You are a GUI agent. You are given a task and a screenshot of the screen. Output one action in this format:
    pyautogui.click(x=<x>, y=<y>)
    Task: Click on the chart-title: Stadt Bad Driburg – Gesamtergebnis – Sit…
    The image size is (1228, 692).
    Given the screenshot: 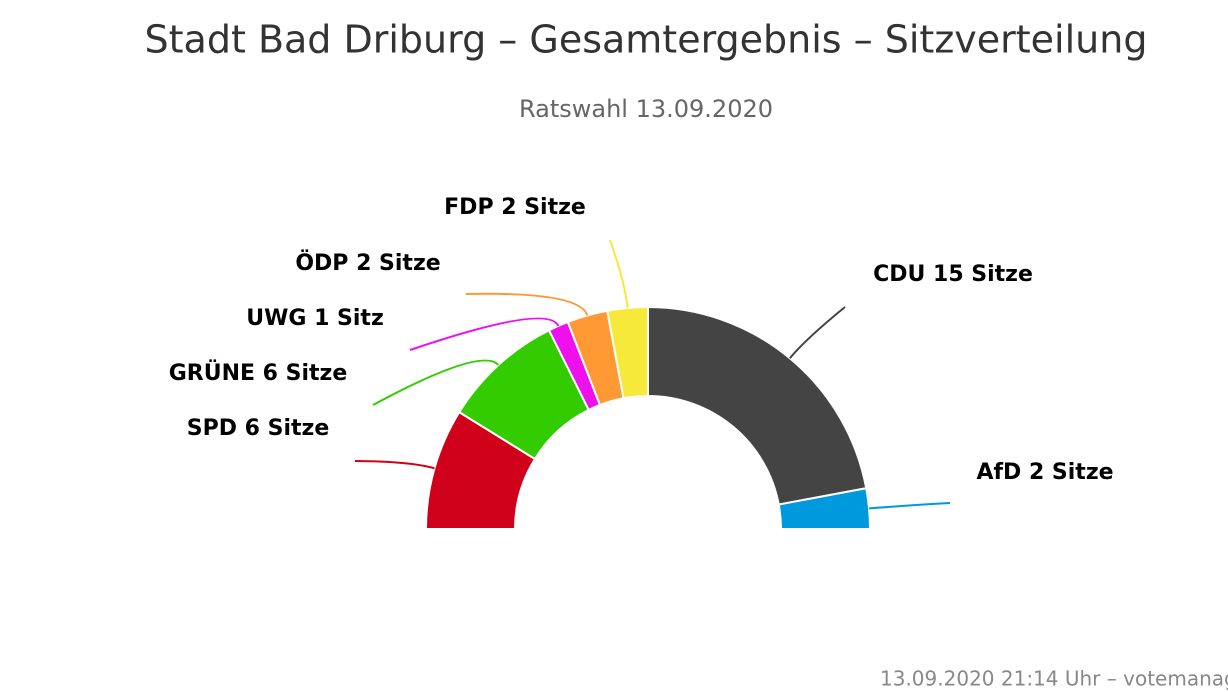 What is the action you would take?
    pyautogui.click(x=646, y=40)
    